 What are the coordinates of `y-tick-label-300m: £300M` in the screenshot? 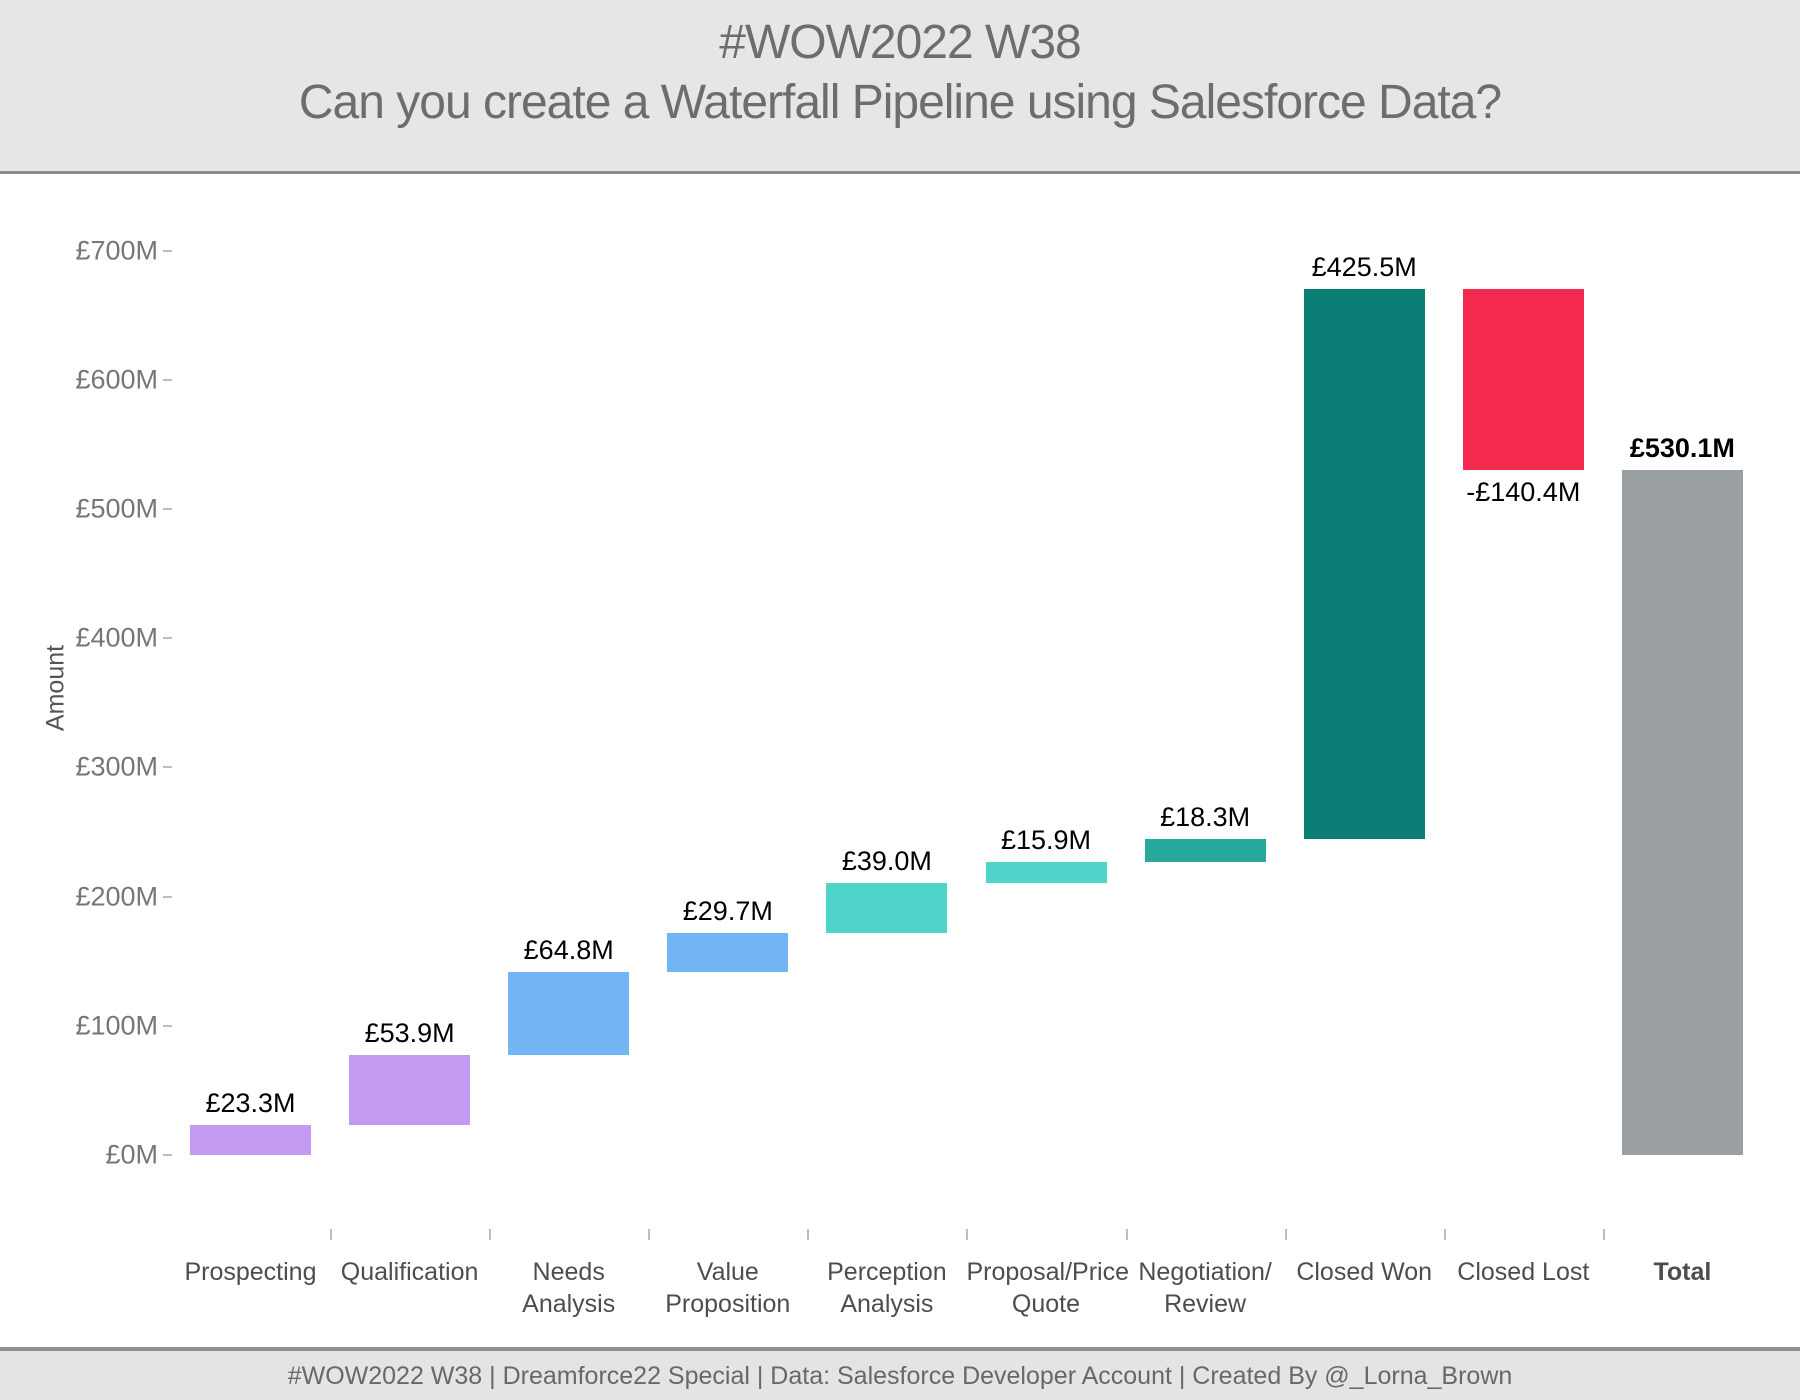 It's located at (116, 766).